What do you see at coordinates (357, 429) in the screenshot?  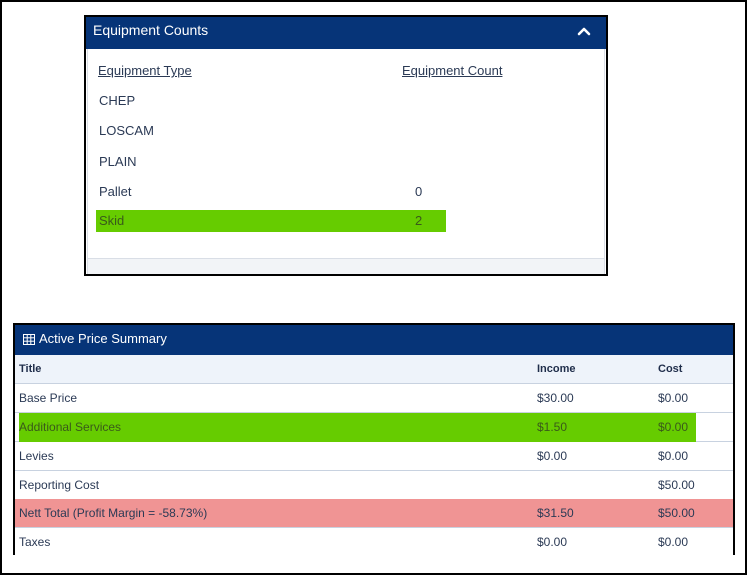 I see `row-highlight` at bounding box center [357, 429].